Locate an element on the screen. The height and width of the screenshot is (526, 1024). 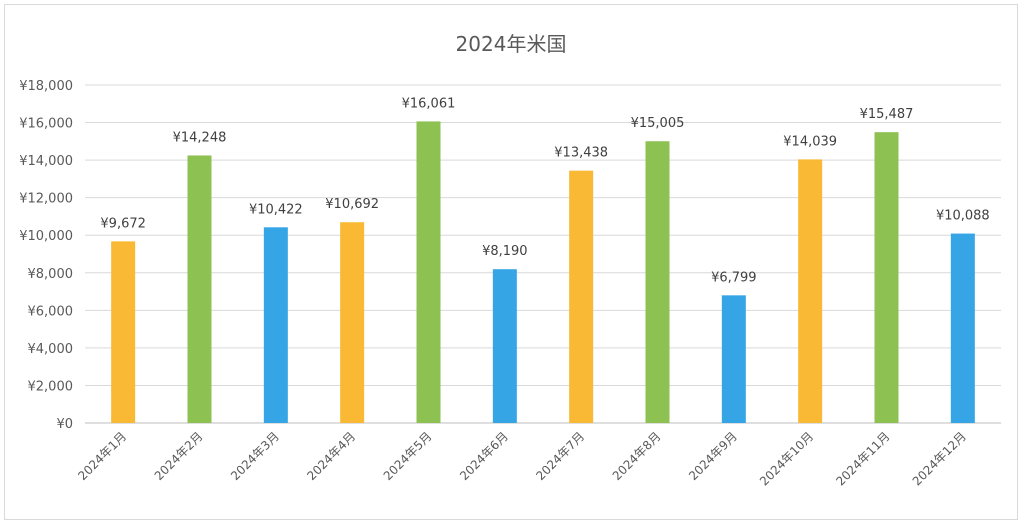
y-tick-label: ¥12,000 is located at coordinates (46, 199).